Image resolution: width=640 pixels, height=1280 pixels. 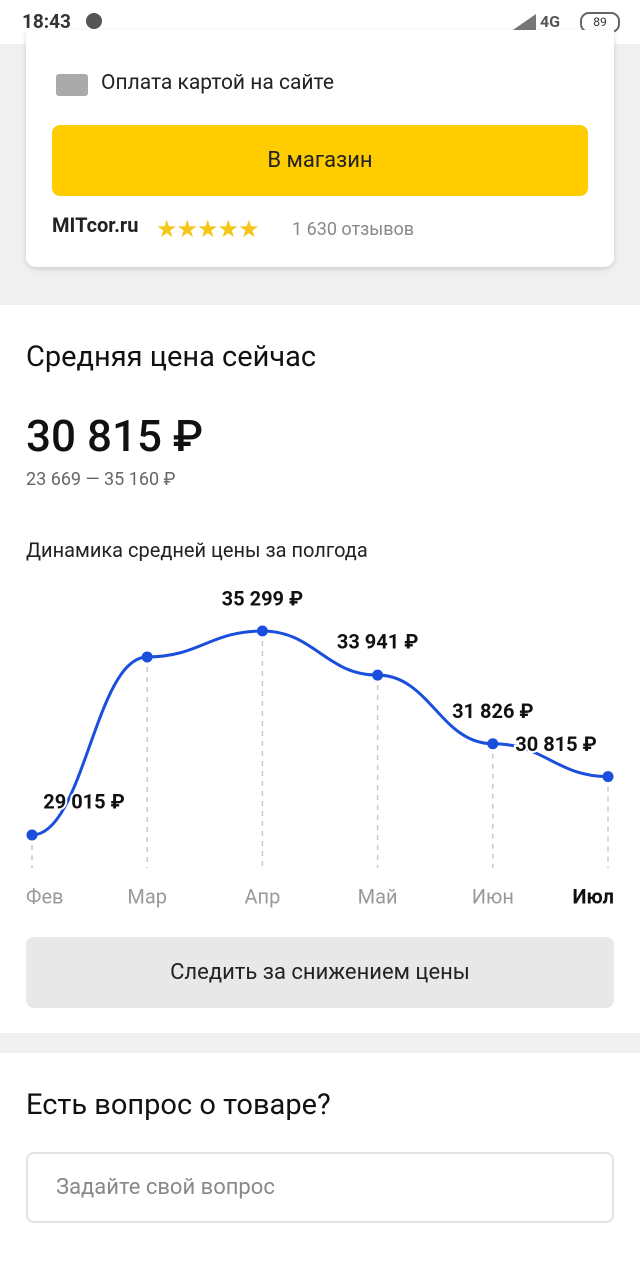 I want to click on chart-title: Динамика средней цены за полгода, so click(x=197, y=550).